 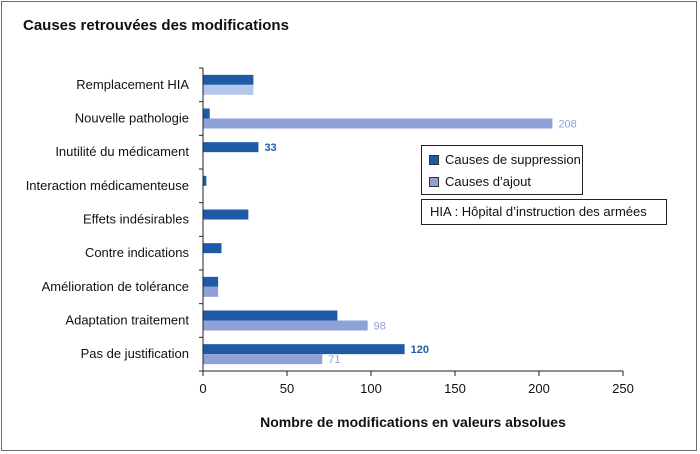 I want to click on legend-item-suppression: Causes de suppression, so click(x=505, y=159).